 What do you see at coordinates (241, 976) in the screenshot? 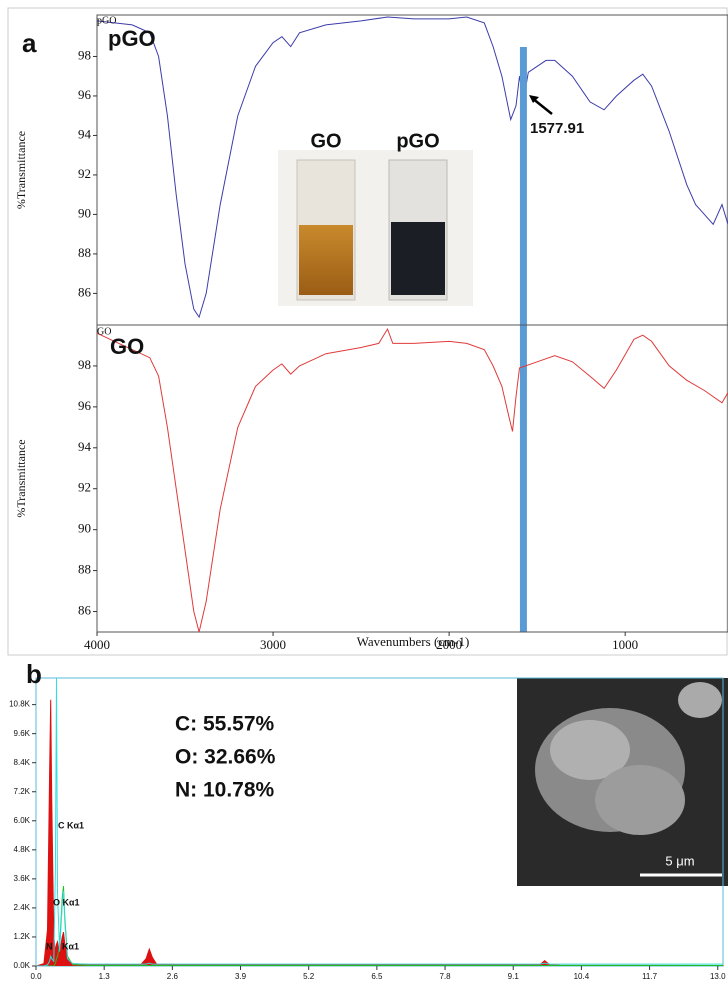
I see `x-tick-label: 3.9` at bounding box center [241, 976].